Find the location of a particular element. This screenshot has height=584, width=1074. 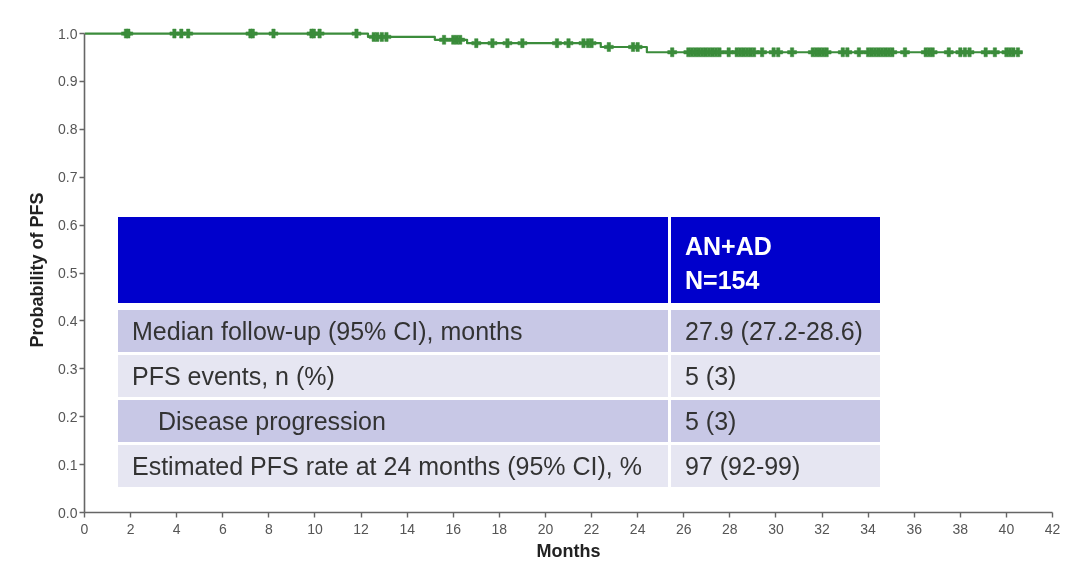

y-tick-label: 0.2 is located at coordinates (68, 416).